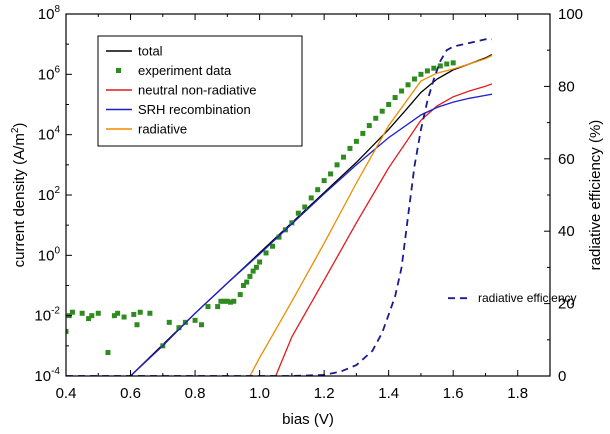 The image size is (610, 434). I want to click on legend-label: total, so click(150, 51).